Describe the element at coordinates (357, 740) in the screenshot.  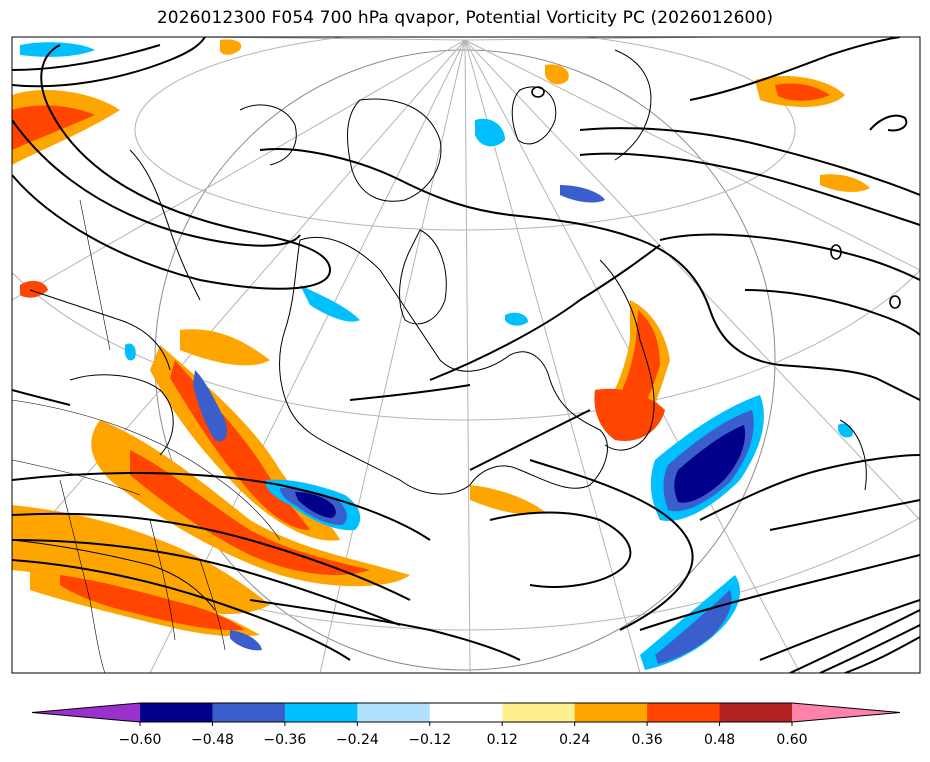
I see `colorbar-tick-label: −0.24` at that location.